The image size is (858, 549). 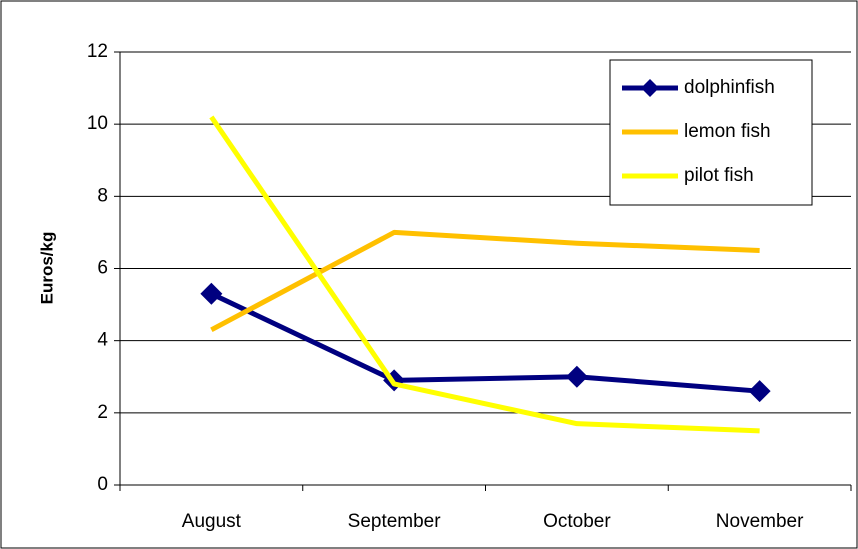 I want to click on legend-label: lemon fish, so click(x=727, y=131).